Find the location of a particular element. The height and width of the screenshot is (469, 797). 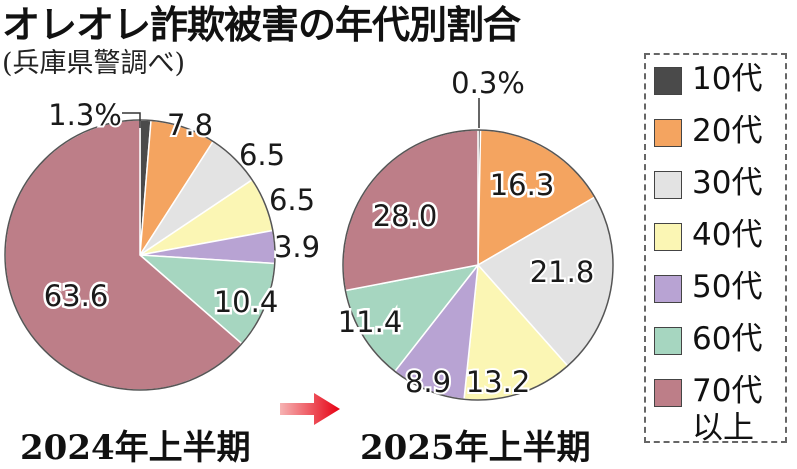

pie-label-2025-30s: 21.8 is located at coordinates (562, 272).